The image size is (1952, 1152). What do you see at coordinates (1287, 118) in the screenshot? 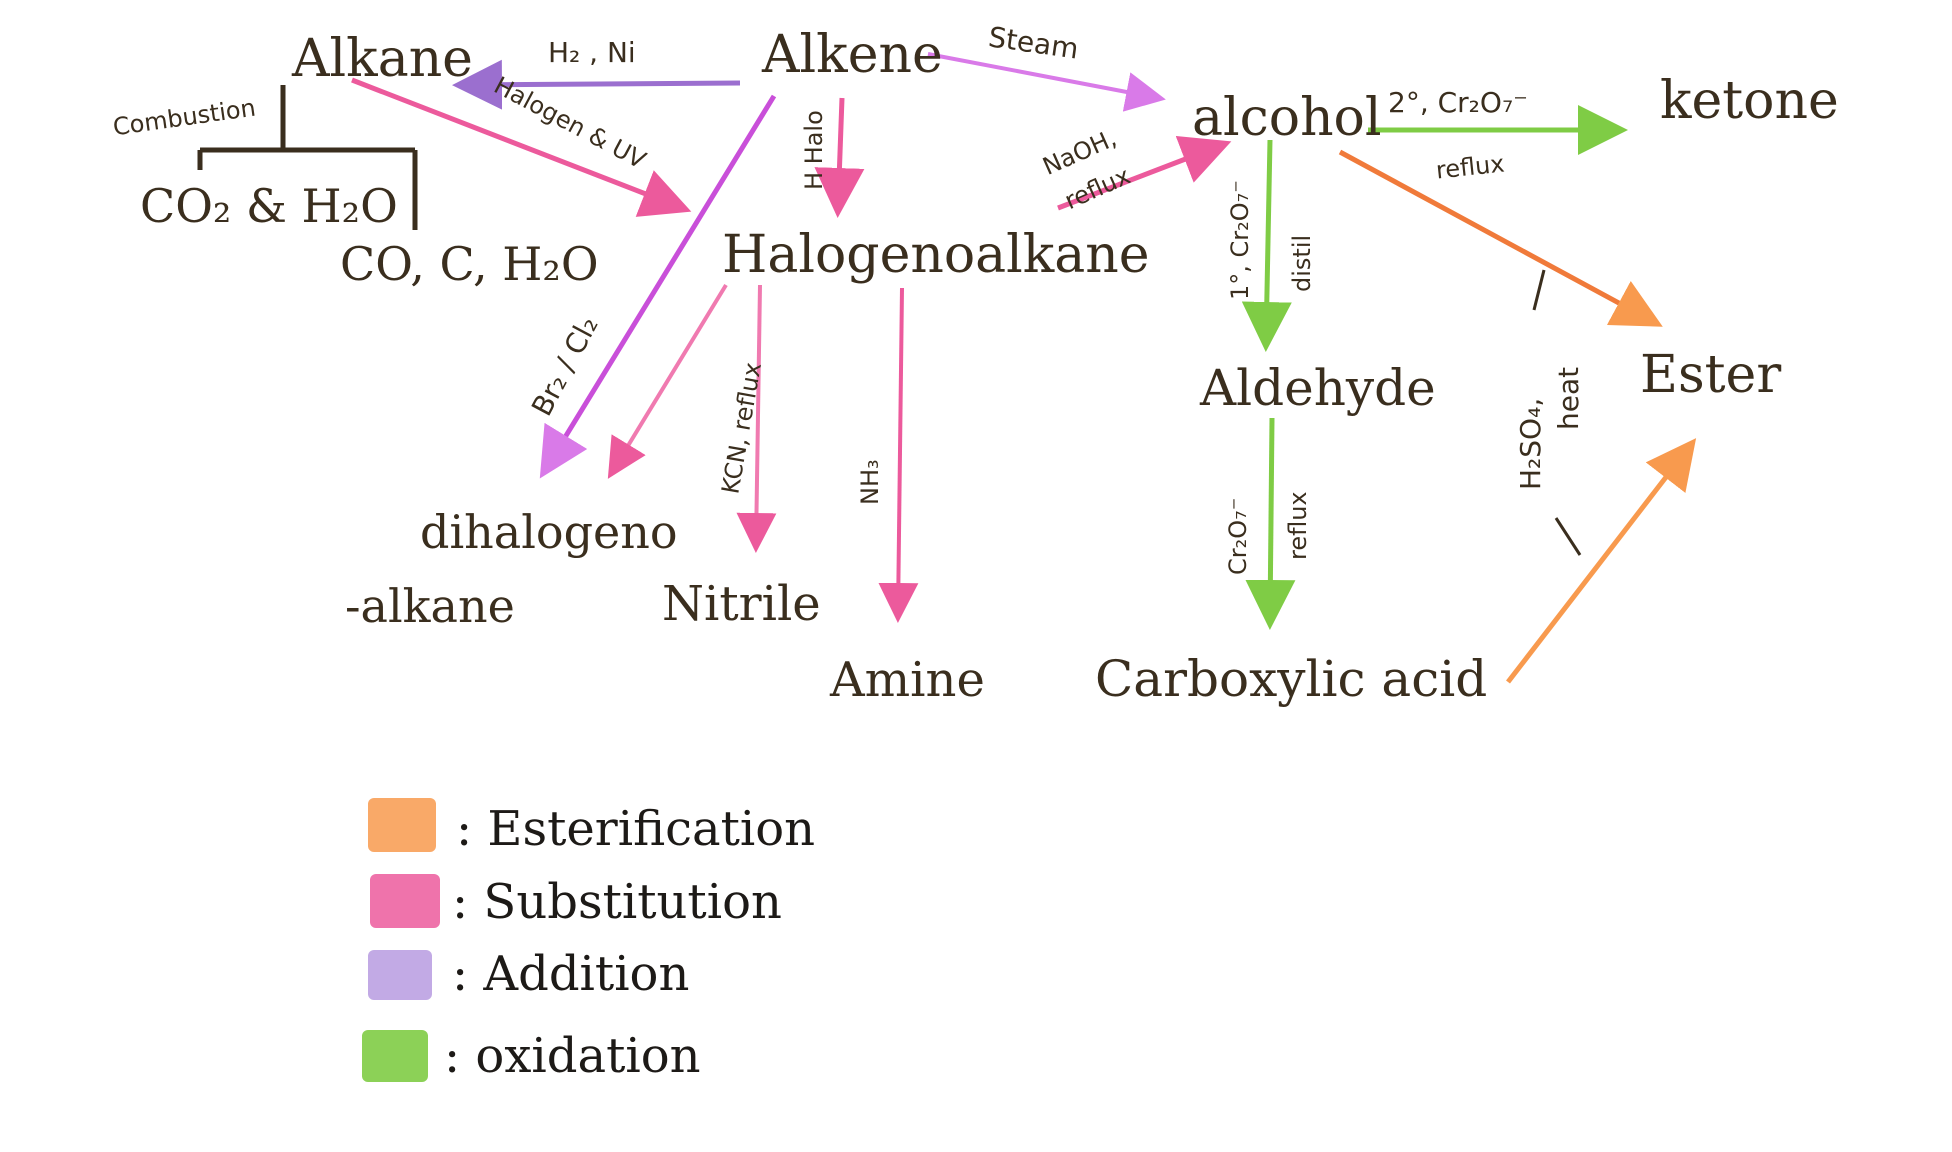
I see `node-alcohol: alcohol` at bounding box center [1287, 118].